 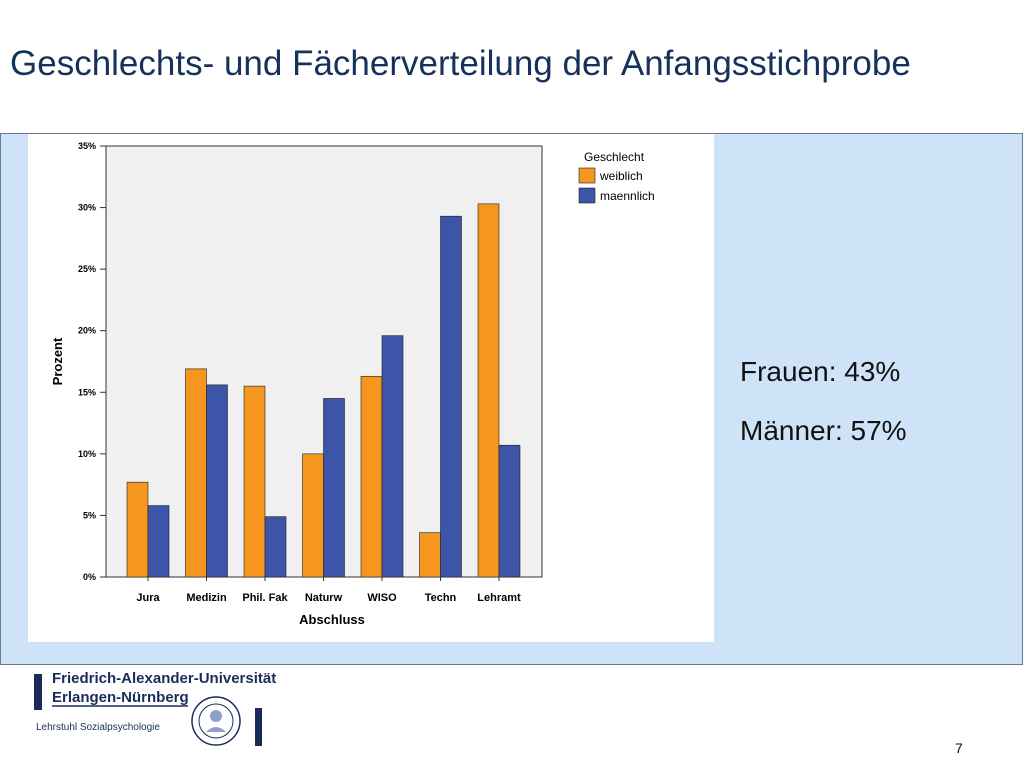 What do you see at coordinates (488, 390) in the screenshot?
I see `bar-weiblich-lehramt` at bounding box center [488, 390].